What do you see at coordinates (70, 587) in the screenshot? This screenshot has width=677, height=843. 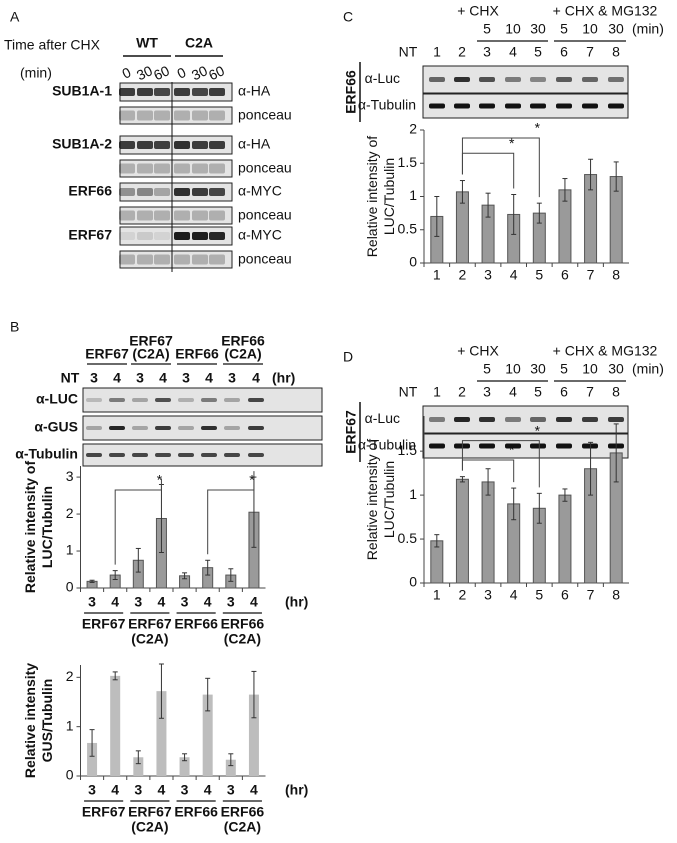 I see `y-tick-label: 0` at bounding box center [70, 587].